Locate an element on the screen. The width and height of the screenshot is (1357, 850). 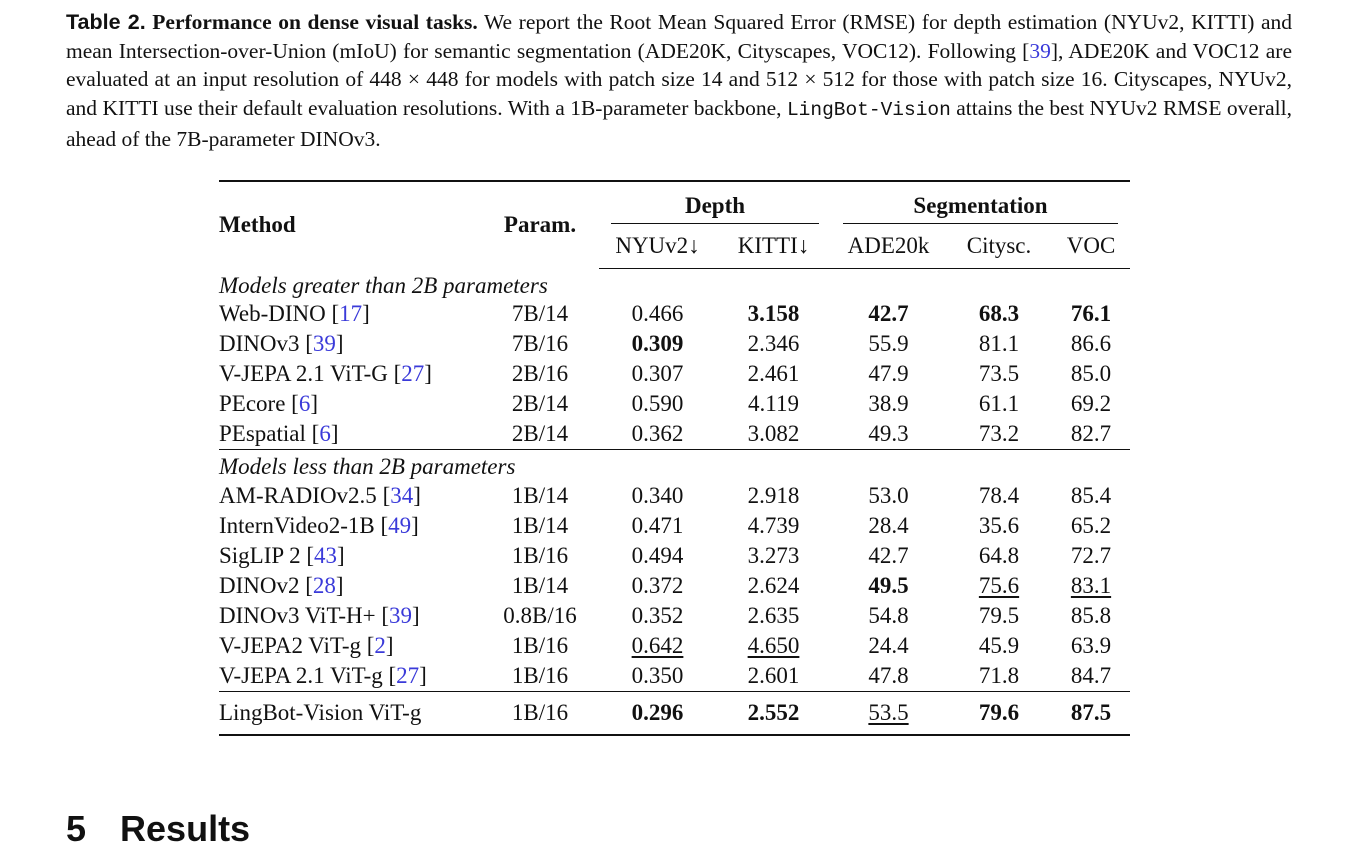
cell-ade20k: 38.9 is located at coordinates (888, 404).